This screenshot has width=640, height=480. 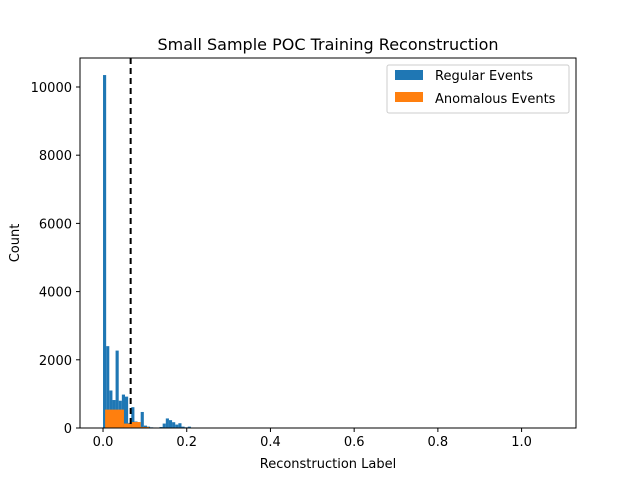 I want to click on y-tick-label: 2000, so click(x=55, y=361).